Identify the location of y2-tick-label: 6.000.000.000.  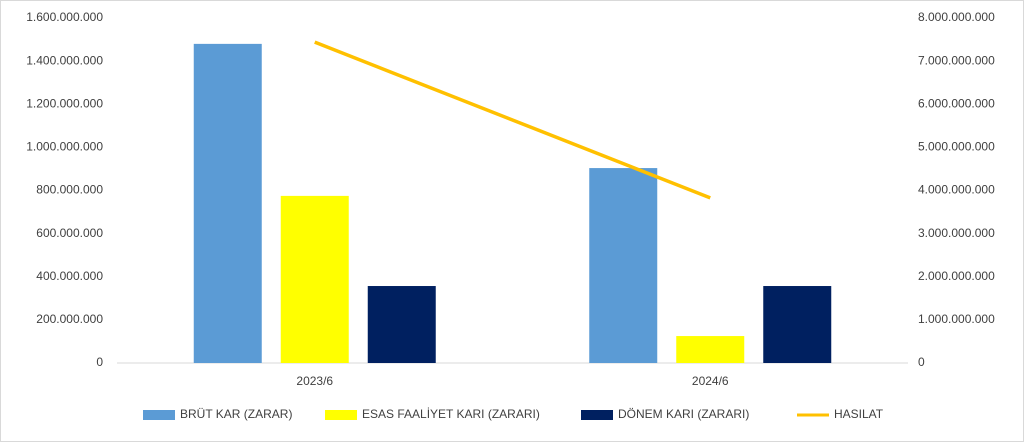
(956, 103).